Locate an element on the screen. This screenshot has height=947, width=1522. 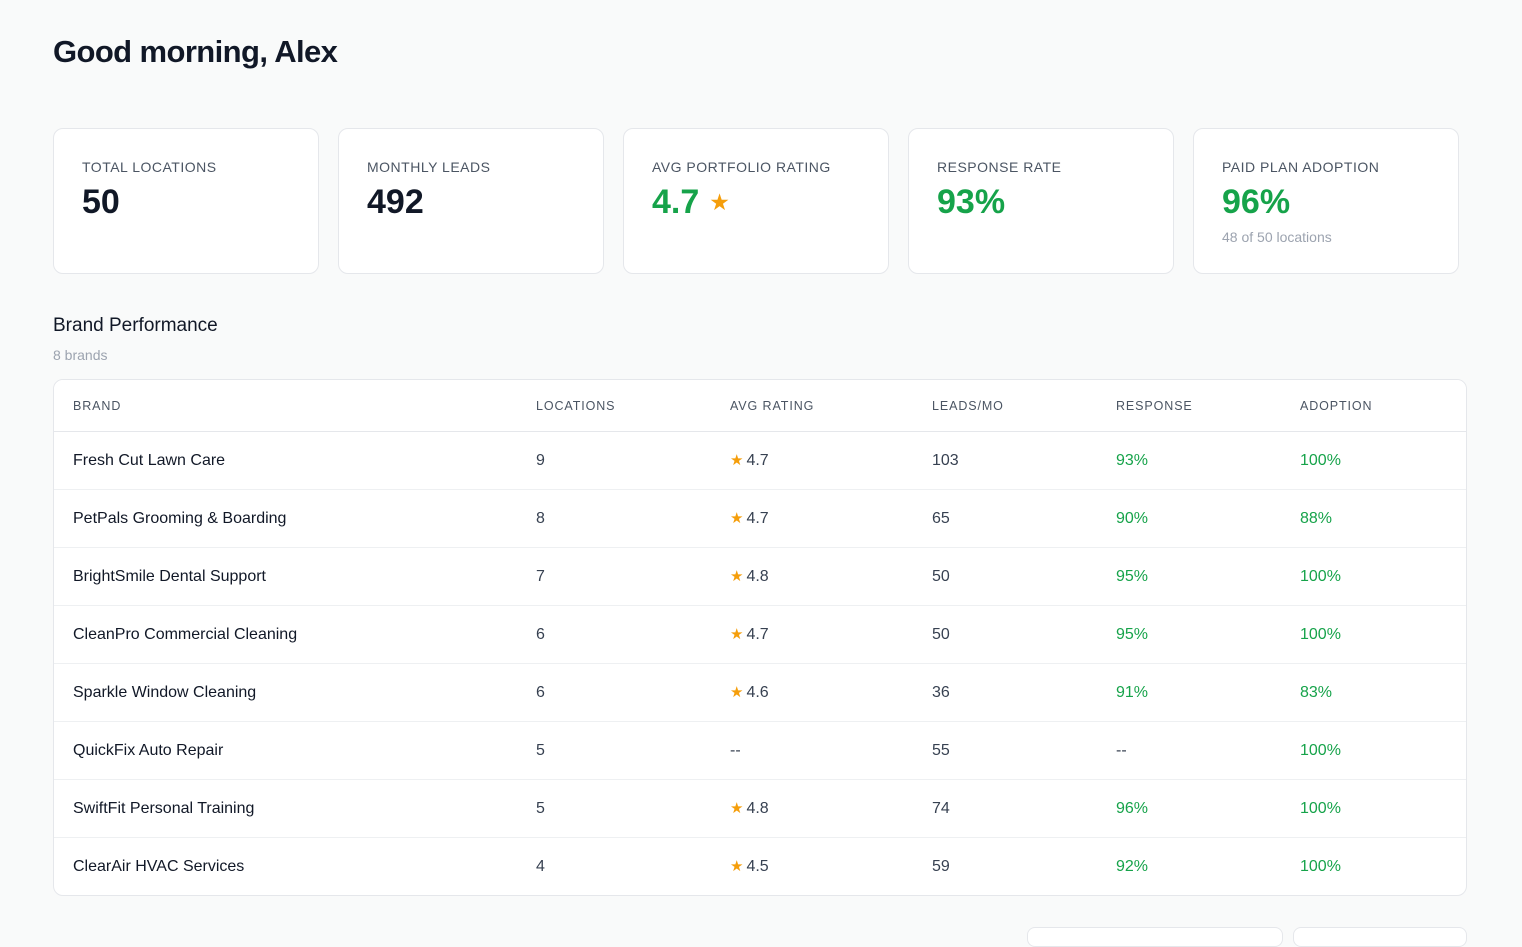
cell-response: 90% is located at coordinates (1208, 518).